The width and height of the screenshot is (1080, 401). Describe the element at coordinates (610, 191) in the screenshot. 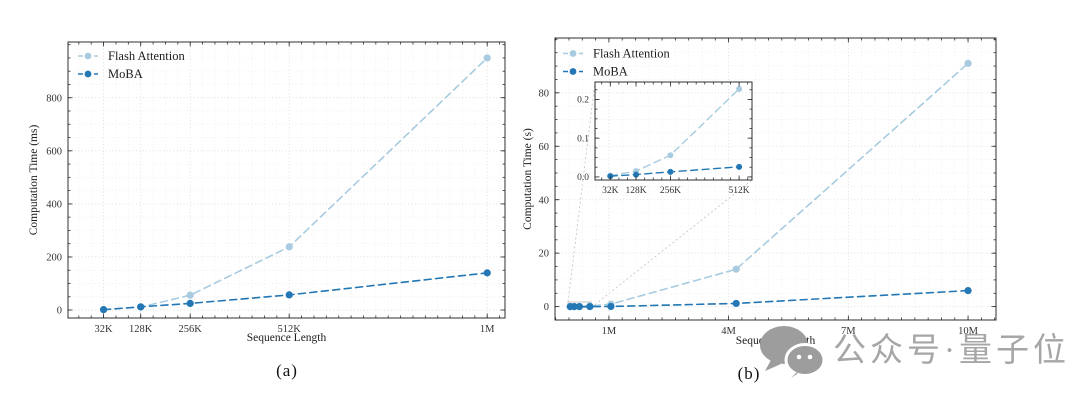

I see `chart-b-inset-xtick-label: 32K` at that location.